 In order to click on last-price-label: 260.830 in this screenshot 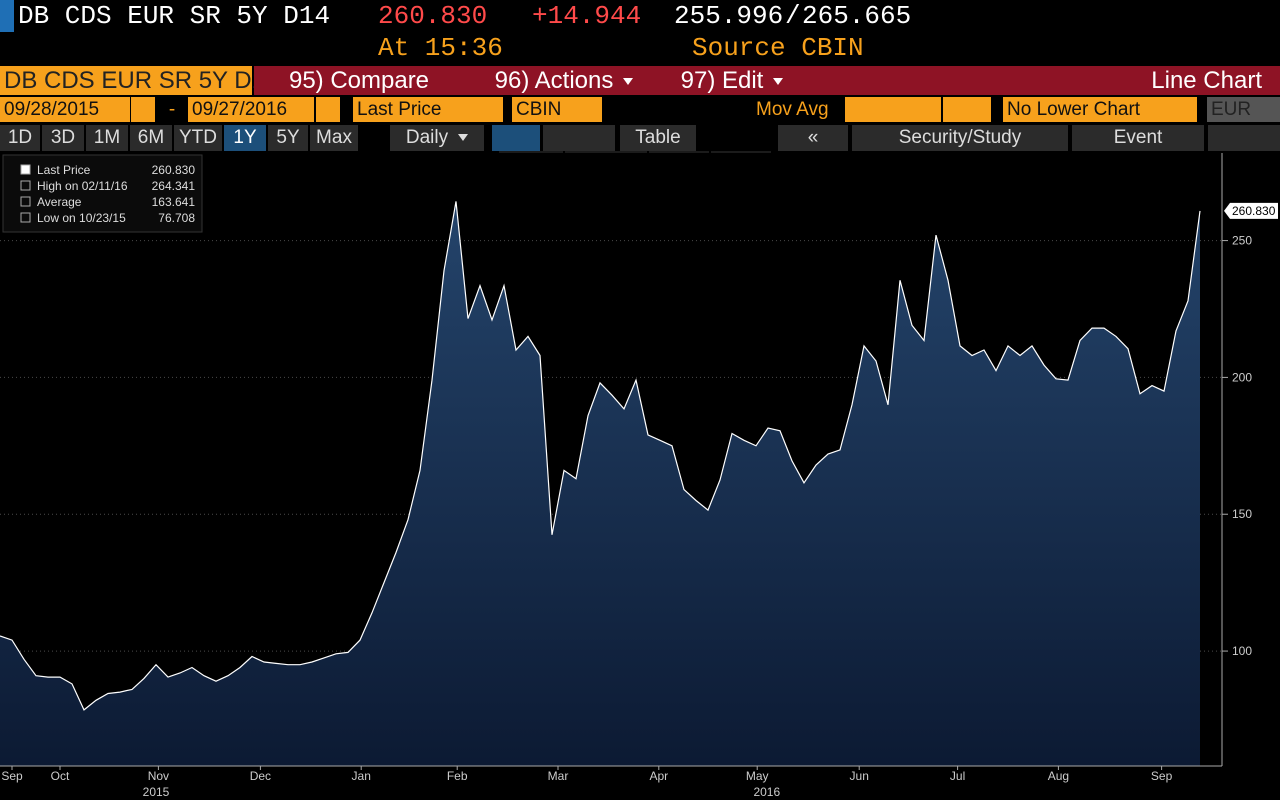, I will do `click(1254, 211)`.